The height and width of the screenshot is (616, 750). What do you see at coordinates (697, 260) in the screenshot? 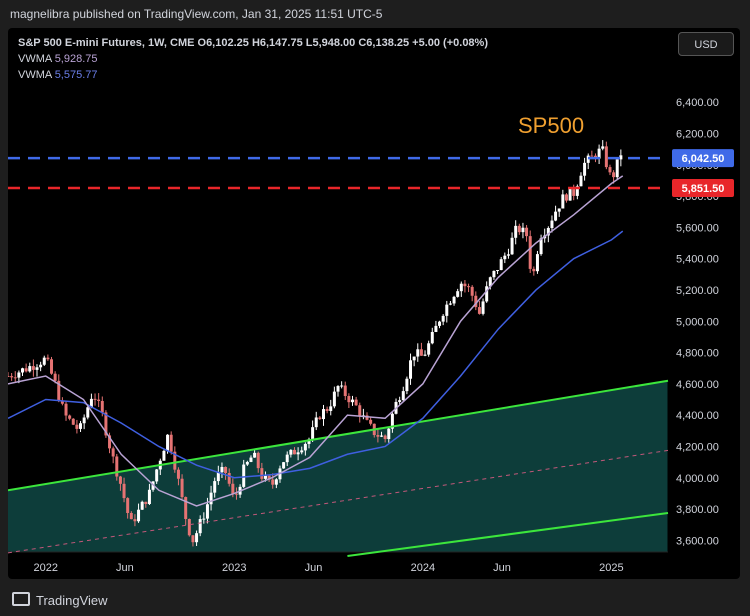
I see `y-tick-label: 5,400.00` at bounding box center [697, 260].